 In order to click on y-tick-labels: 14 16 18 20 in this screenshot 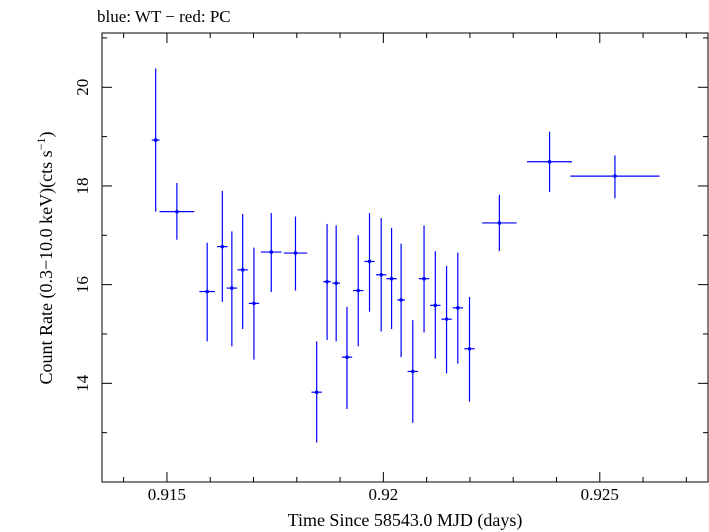, I will do `click(82, 235)`.